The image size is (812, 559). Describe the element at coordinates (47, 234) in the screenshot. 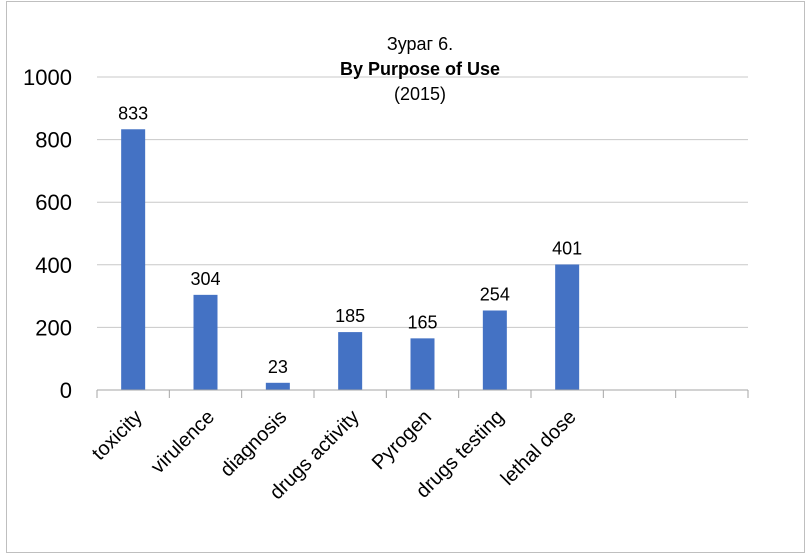

I see `y-axis-ticks: 0 200 400 600 800 1000` at that location.